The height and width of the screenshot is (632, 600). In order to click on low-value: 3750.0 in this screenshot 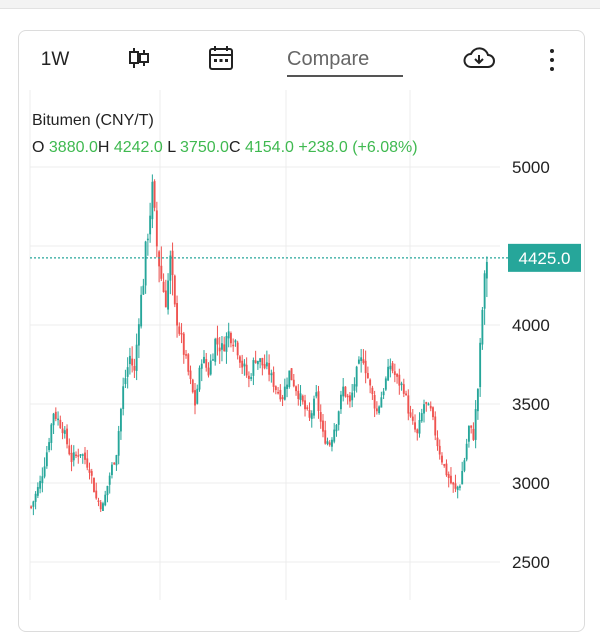, I will do `click(204, 147)`.